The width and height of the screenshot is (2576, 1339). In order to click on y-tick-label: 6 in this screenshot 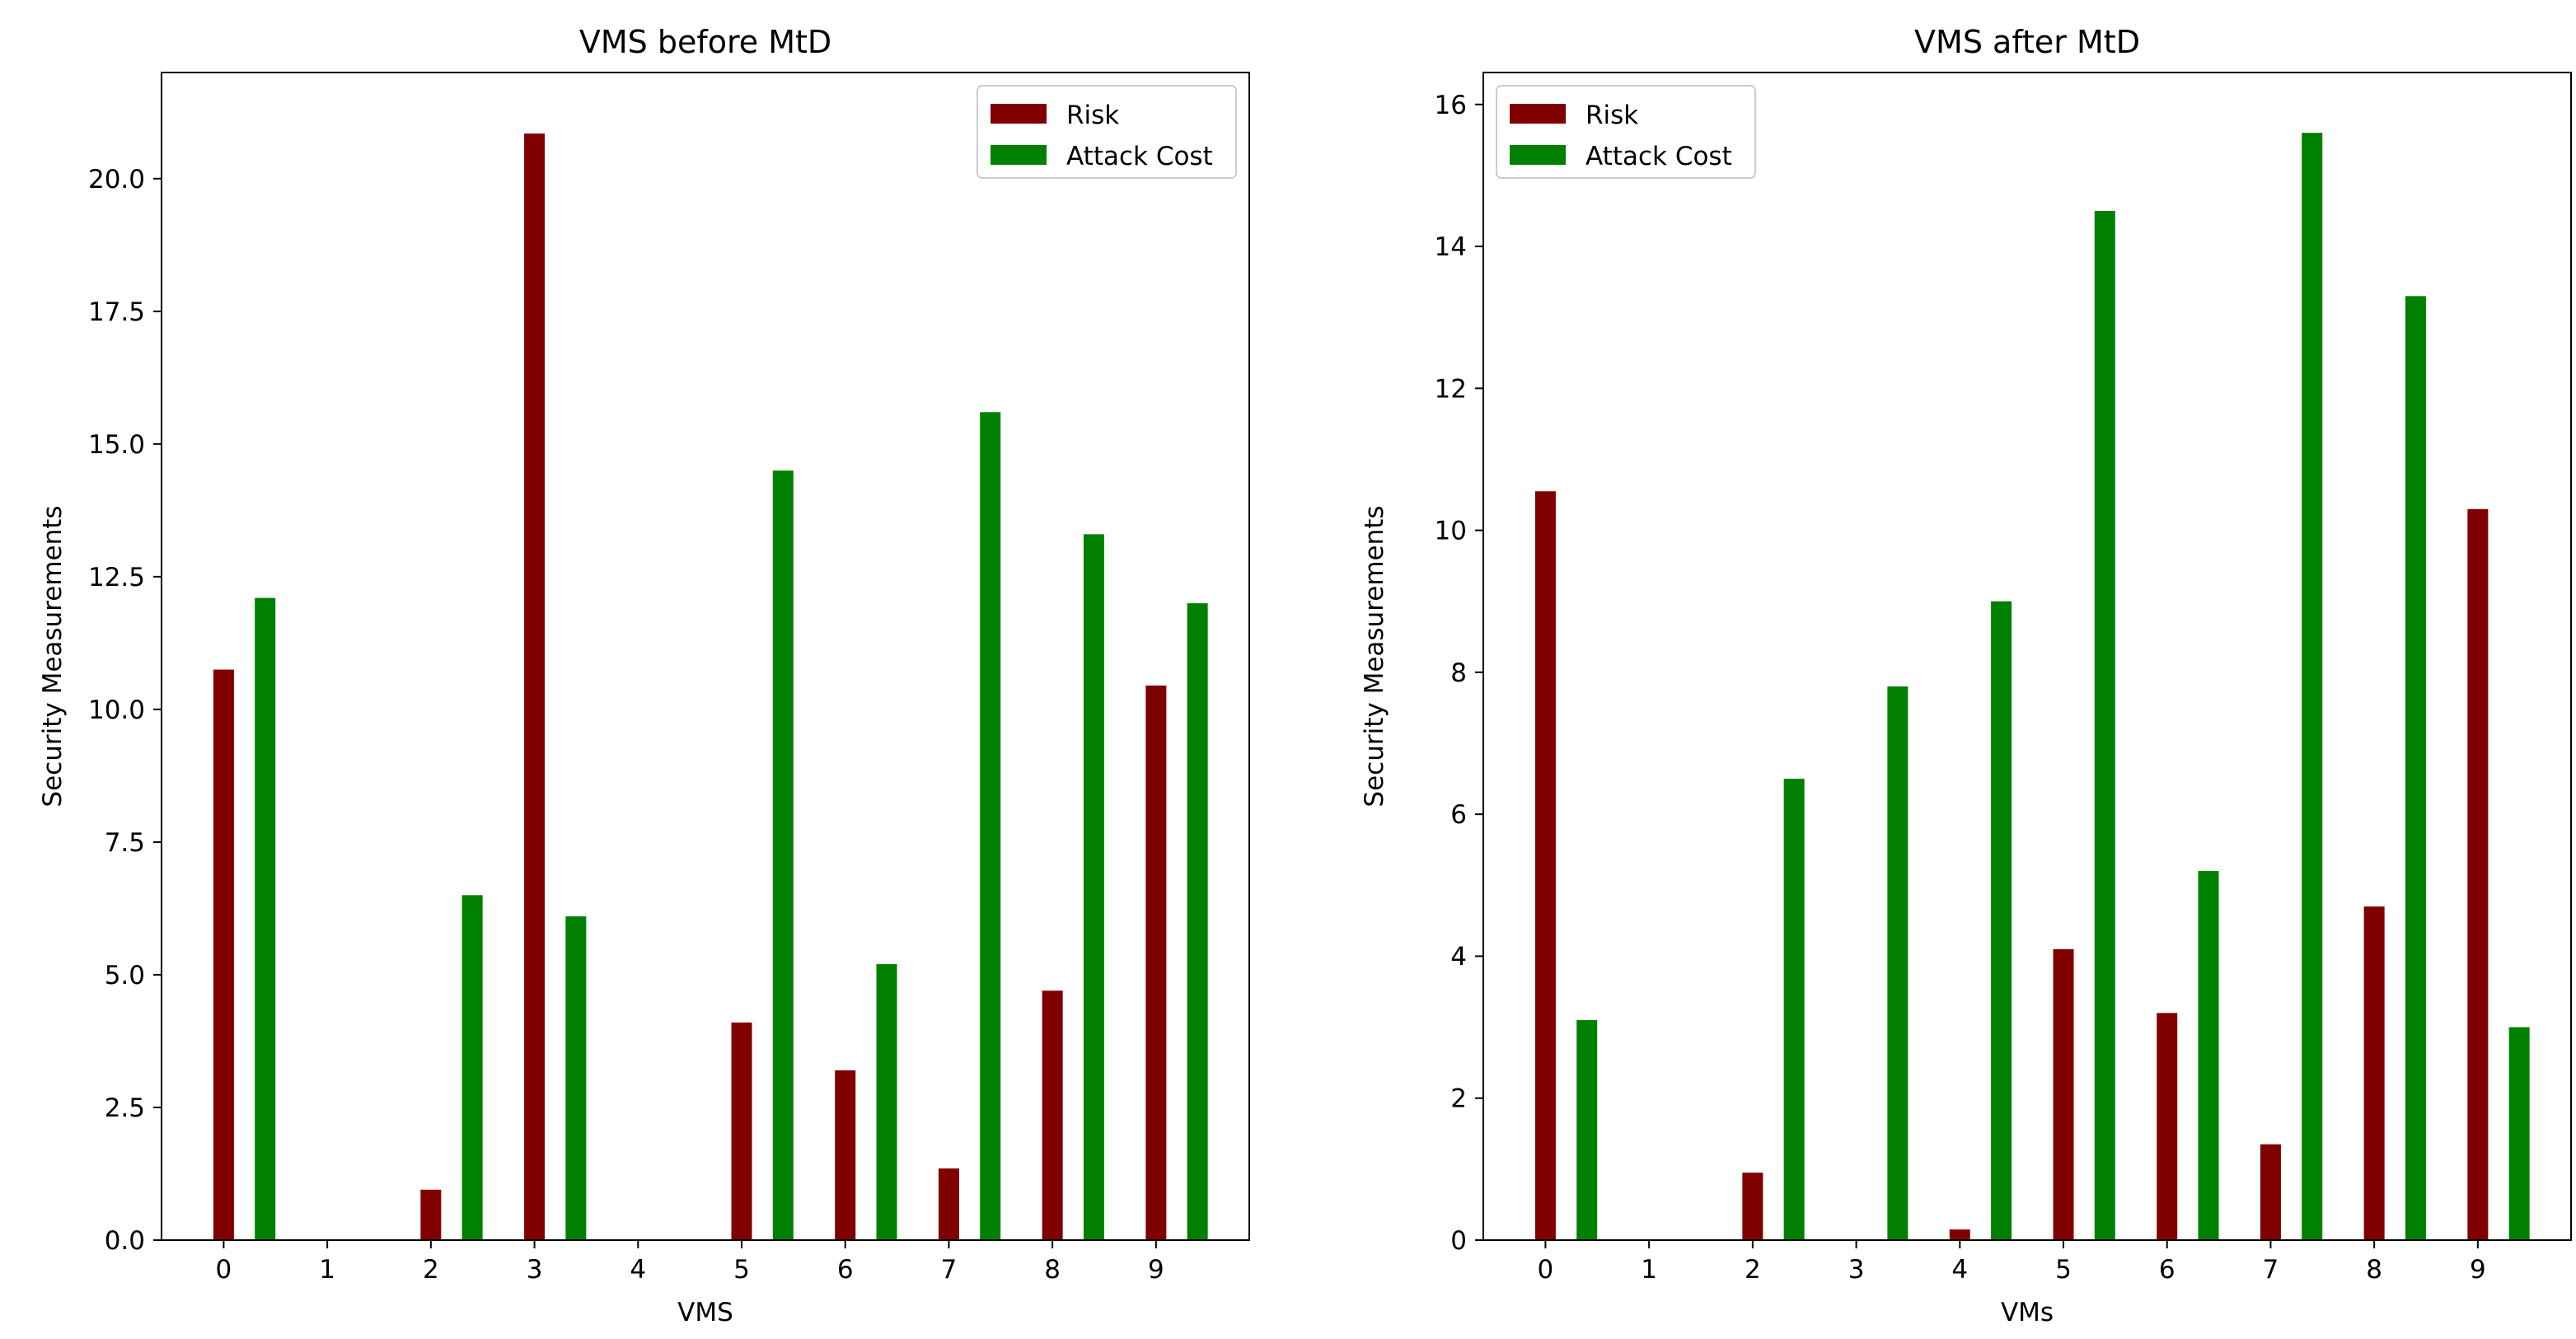, I will do `click(1458, 815)`.